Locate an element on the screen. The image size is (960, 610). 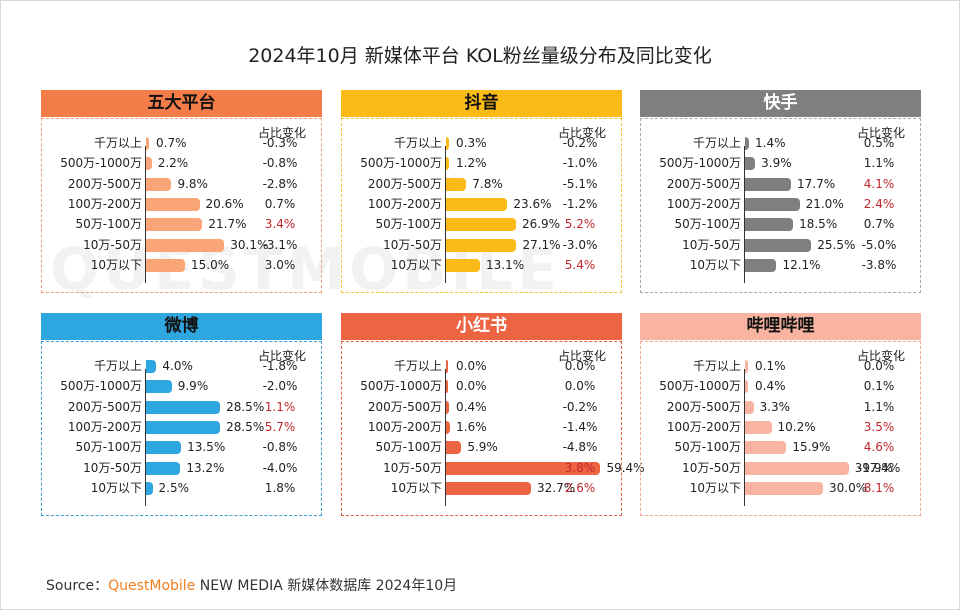
bar-row: 10万以下 30.0% 8.1% is located at coordinates (780, 488).